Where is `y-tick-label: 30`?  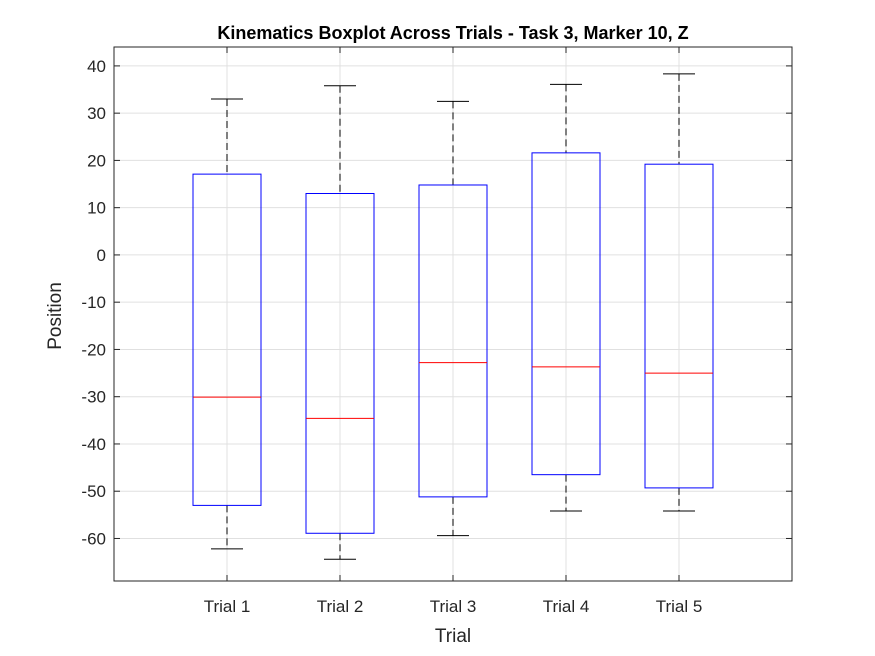
y-tick-label: 30 is located at coordinates (96, 113).